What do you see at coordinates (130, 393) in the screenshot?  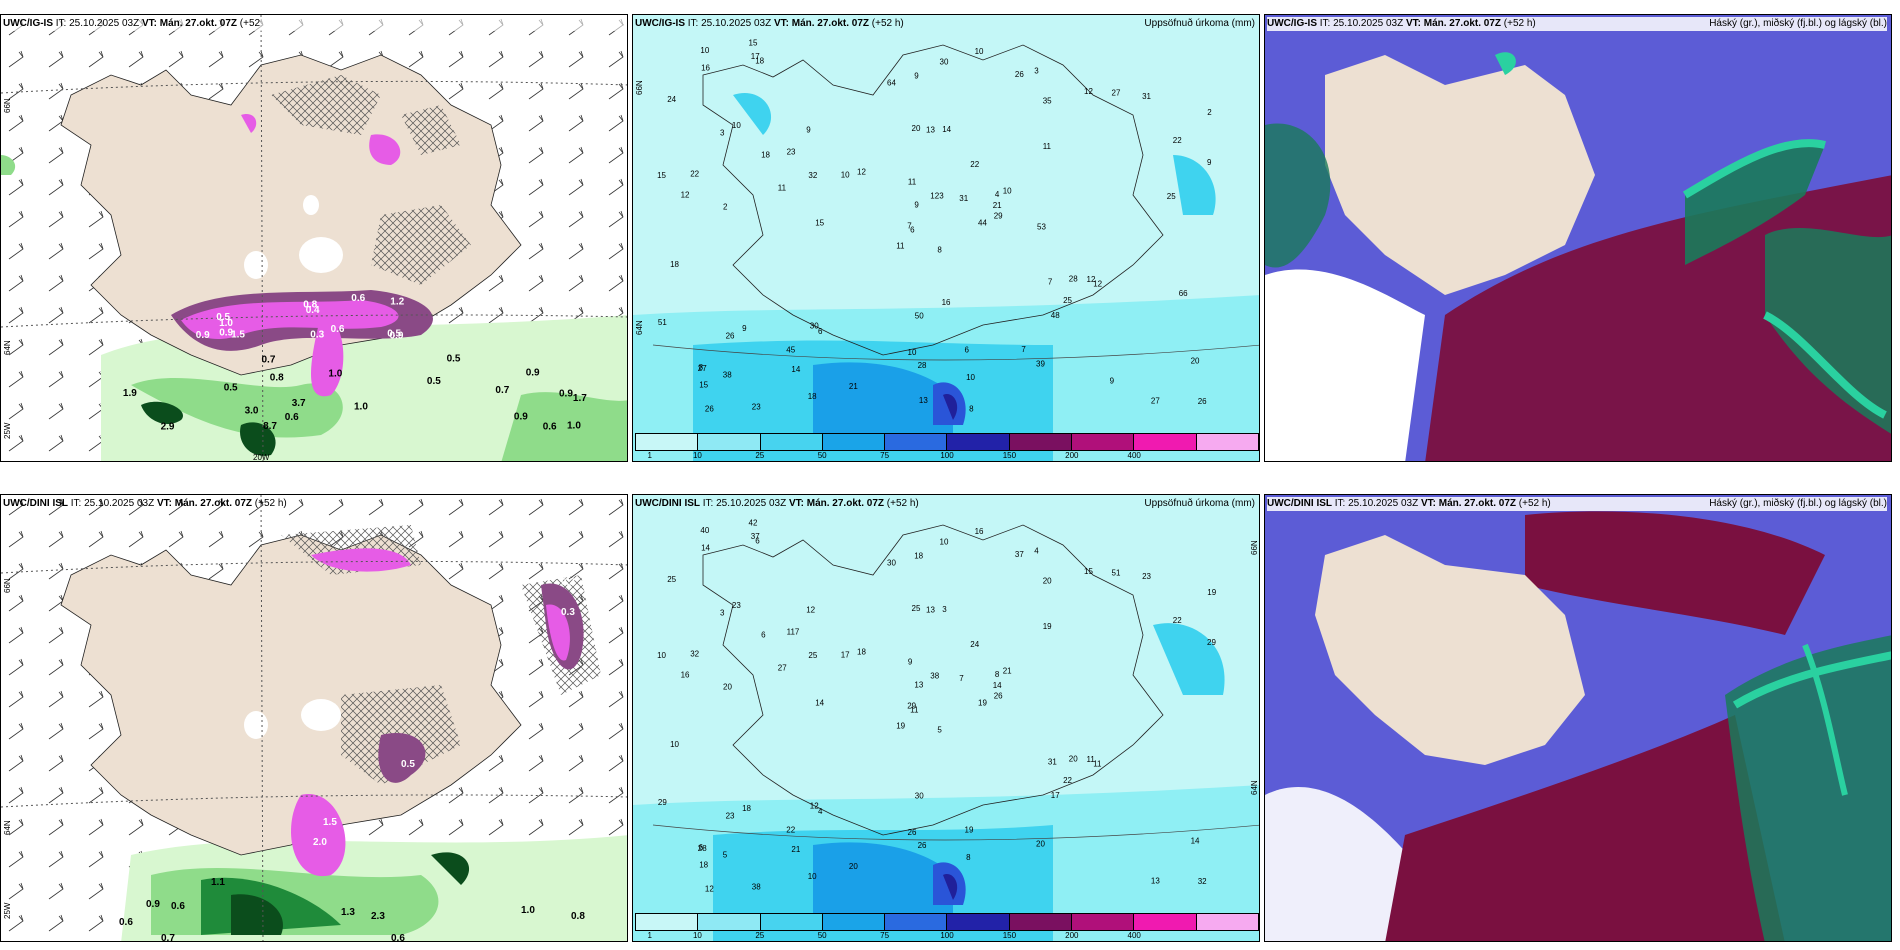 I see `precip-value: 1.9` at bounding box center [130, 393].